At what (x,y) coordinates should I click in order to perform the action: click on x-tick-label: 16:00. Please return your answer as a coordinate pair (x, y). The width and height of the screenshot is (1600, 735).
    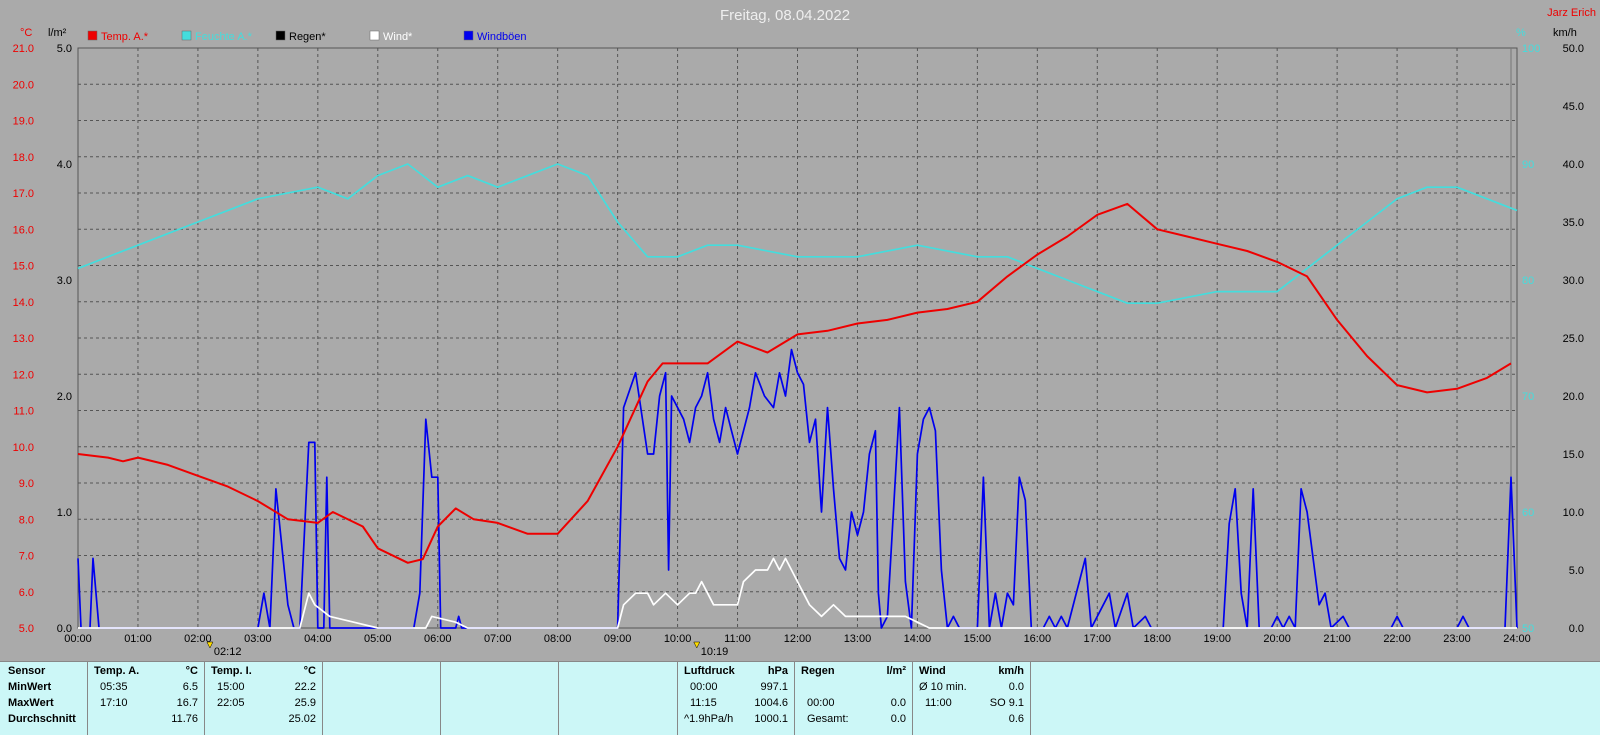
    Looking at the image, I should click on (1038, 639).